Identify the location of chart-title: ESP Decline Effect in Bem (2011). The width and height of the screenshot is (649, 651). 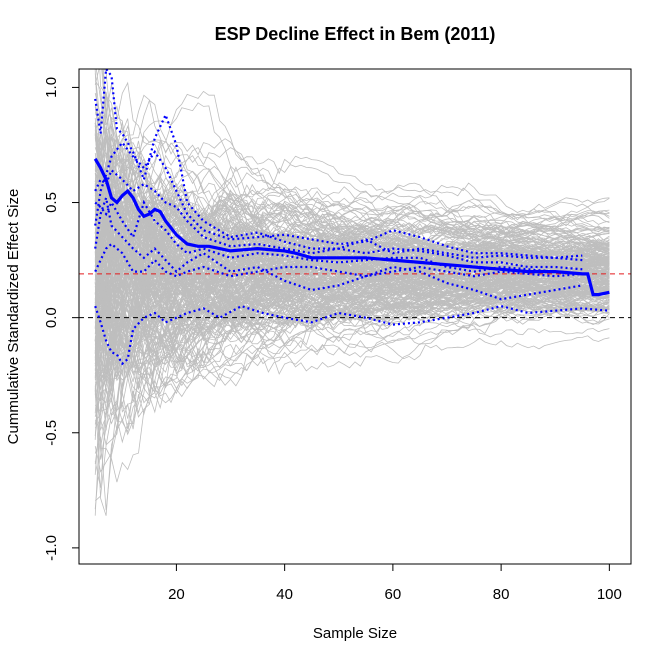
(355, 34).